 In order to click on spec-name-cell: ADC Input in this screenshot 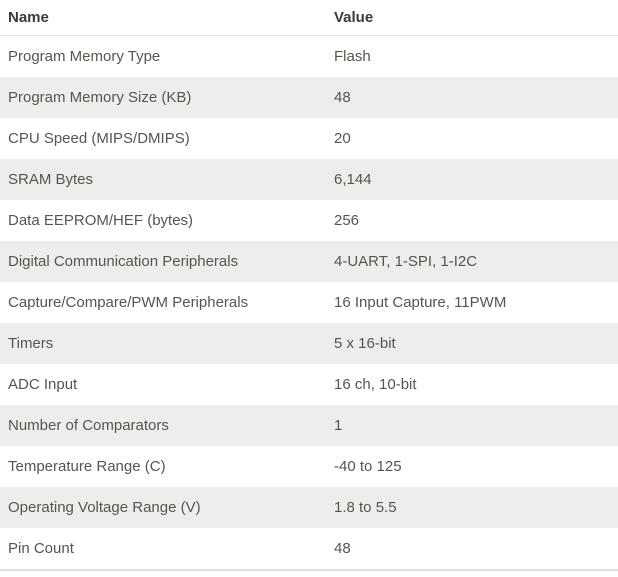, I will do `click(43, 384)`.